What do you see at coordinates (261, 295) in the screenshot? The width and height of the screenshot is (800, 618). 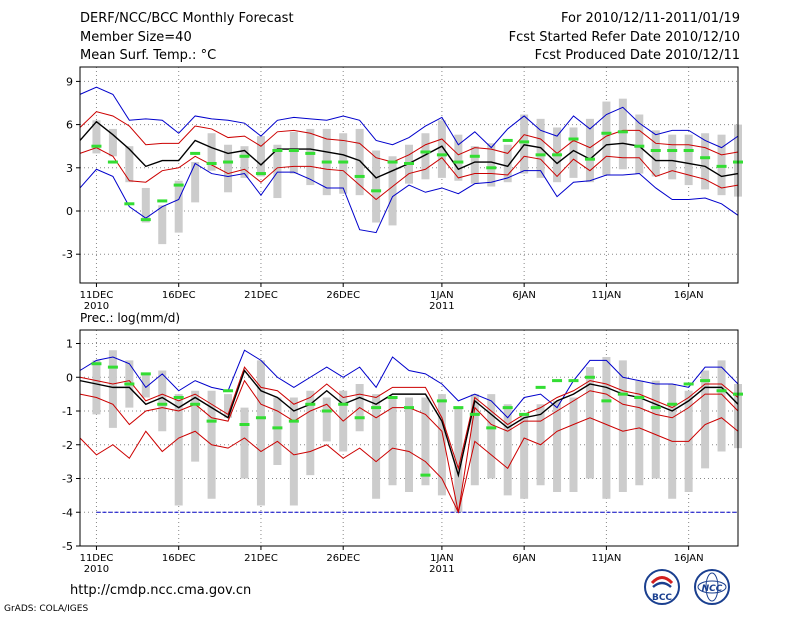 I see `x-tick-label: 21DEC` at bounding box center [261, 295].